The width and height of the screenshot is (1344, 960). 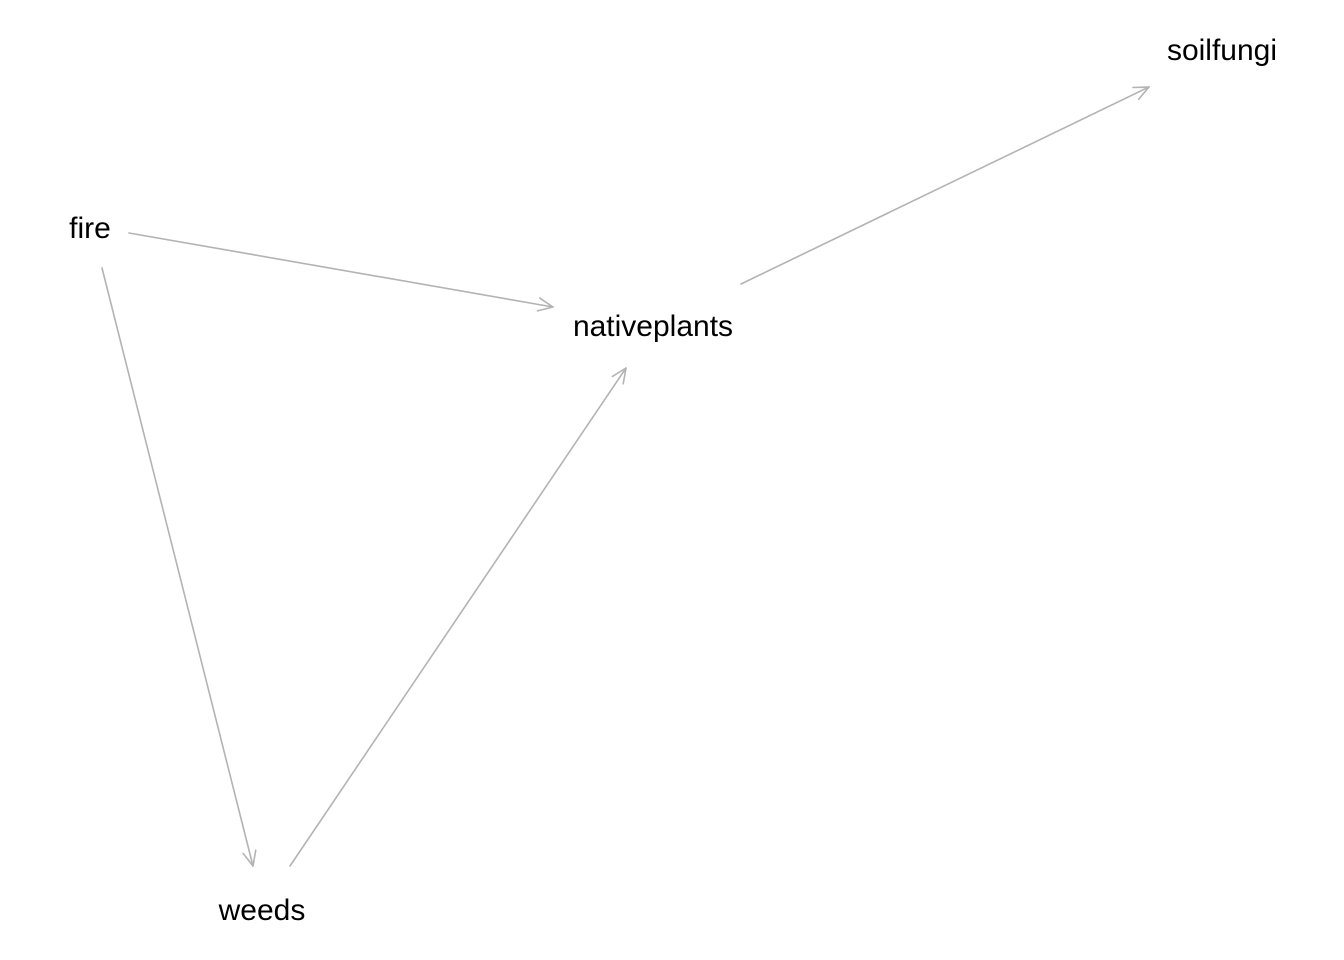 What do you see at coordinates (90, 228) in the screenshot?
I see `node-fire: fire` at bounding box center [90, 228].